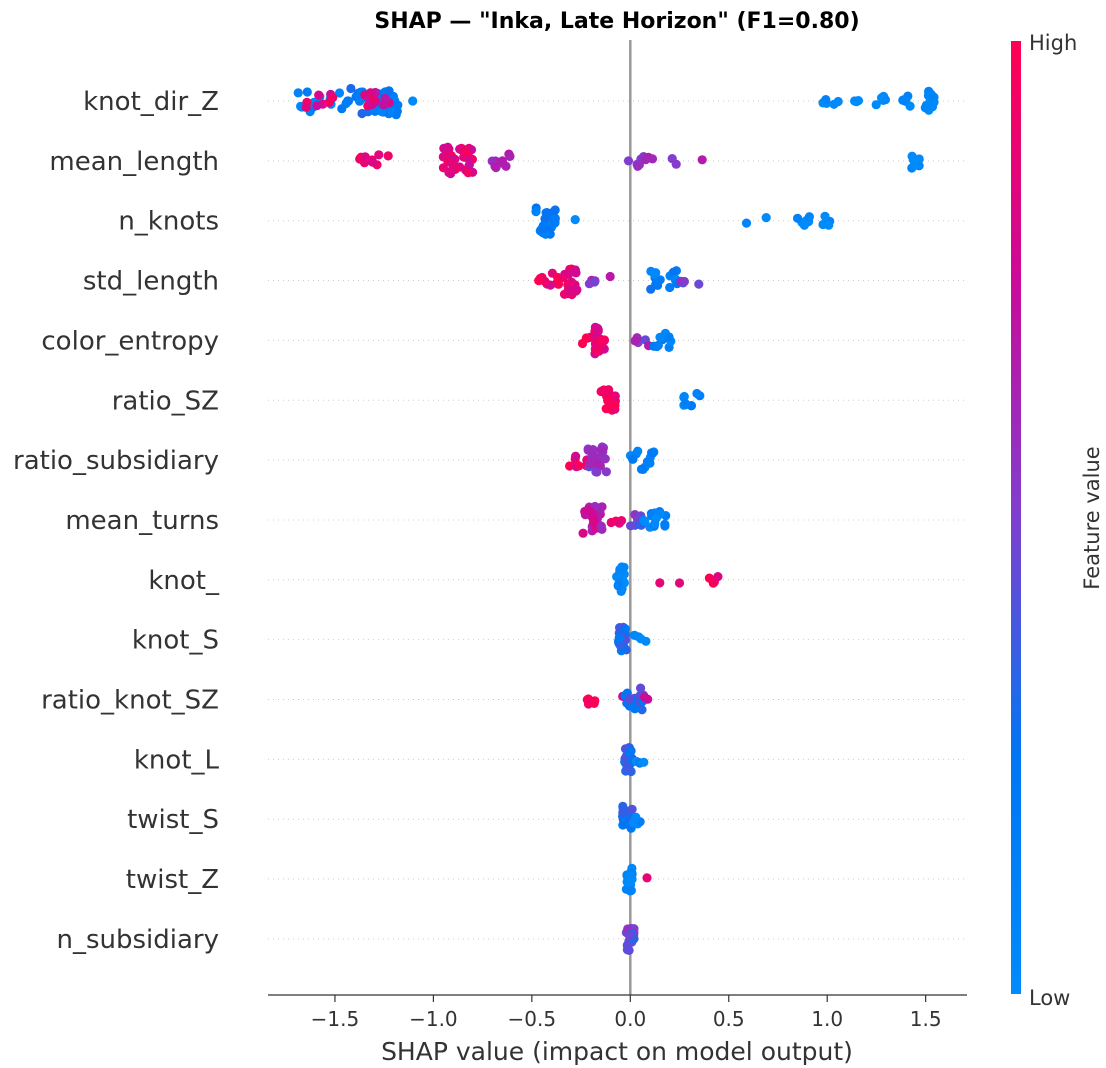 The height and width of the screenshot is (1068, 1106). I want to click on feature-label: mean_length, so click(134, 162).